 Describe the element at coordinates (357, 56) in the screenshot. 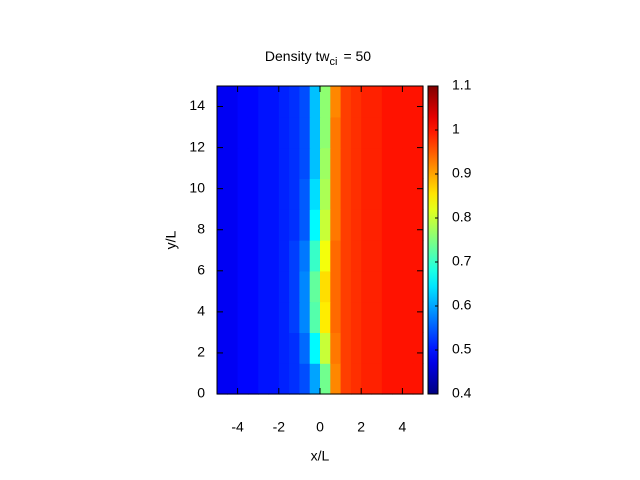

I see `title-suffix: = 50` at that location.